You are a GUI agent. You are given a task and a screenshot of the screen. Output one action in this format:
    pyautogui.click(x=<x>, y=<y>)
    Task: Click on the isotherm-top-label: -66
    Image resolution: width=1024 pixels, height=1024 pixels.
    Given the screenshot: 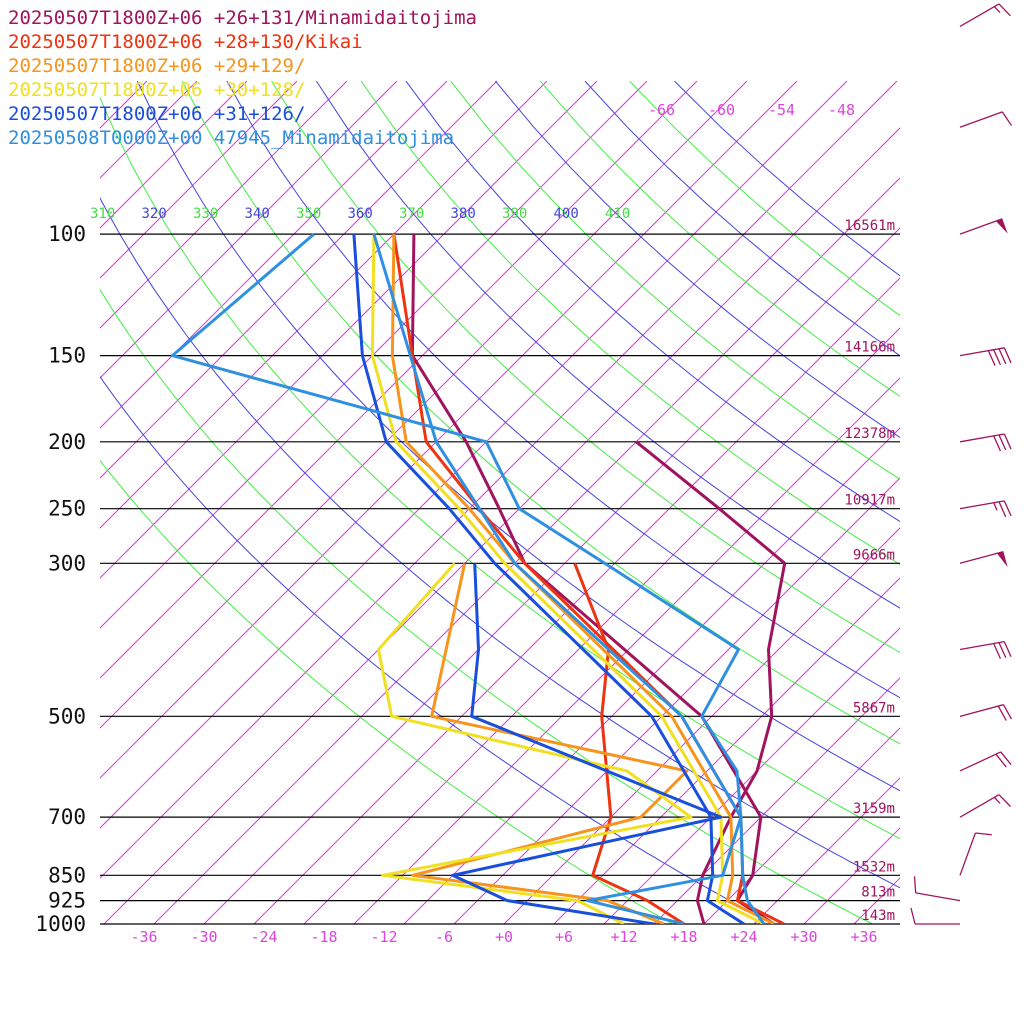 What is the action you would take?
    pyautogui.click(x=661, y=110)
    